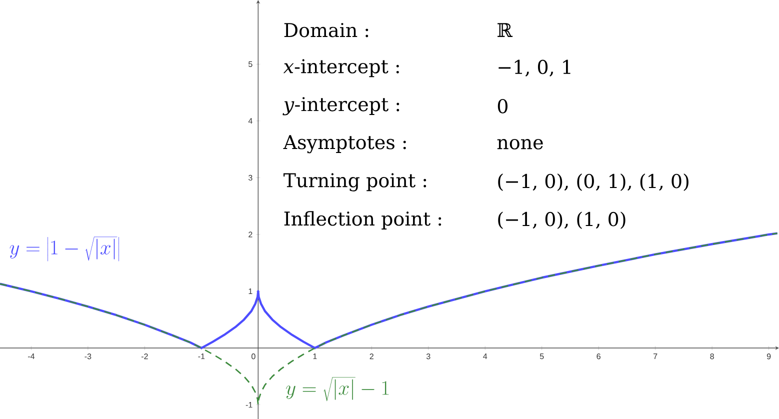 Image resolution: width=779 pixels, height=419 pixels. What do you see at coordinates (344, 144) in the screenshot?
I see `annotation: Asymptotes :` at bounding box center [344, 144].